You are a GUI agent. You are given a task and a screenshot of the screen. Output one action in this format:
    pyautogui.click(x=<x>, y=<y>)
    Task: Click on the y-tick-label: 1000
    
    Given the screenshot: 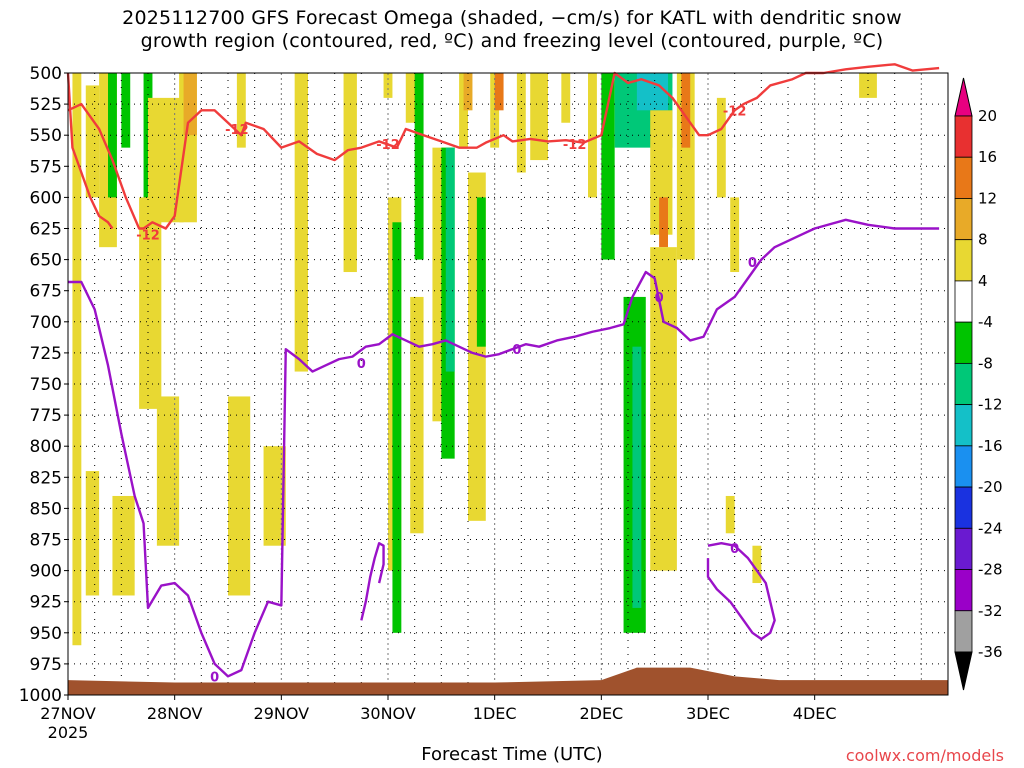 What is the action you would take?
    pyautogui.click(x=40, y=696)
    